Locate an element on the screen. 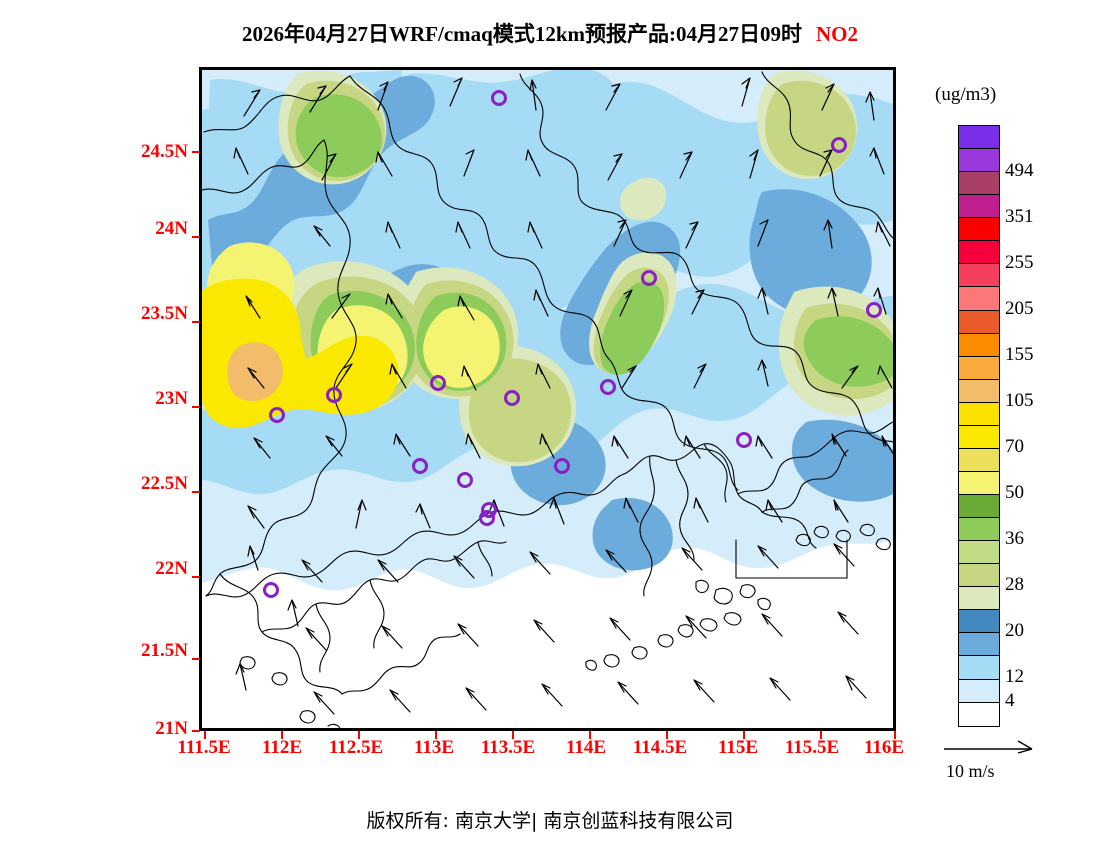  wind-scale-label: 10 m/s is located at coordinates (970, 771).